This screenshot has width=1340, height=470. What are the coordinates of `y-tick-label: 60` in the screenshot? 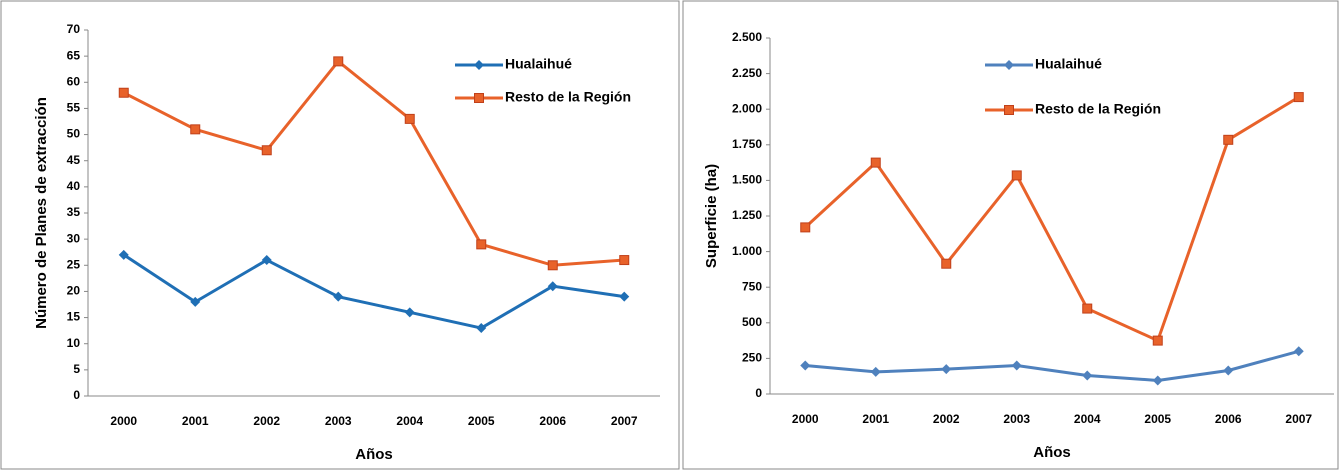 It's located at (74, 81).